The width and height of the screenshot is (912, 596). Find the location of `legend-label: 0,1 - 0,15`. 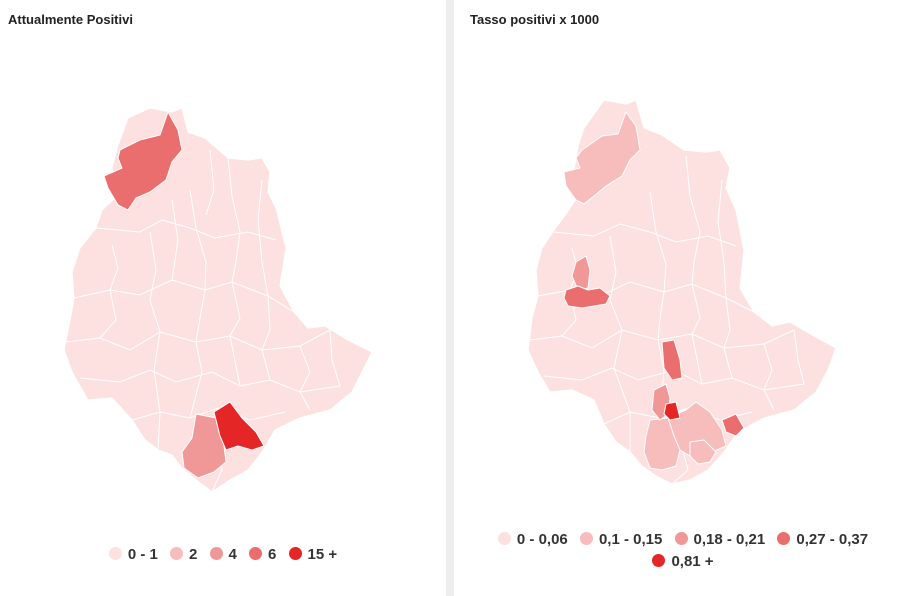

legend-label: 0,1 - 0,15 is located at coordinates (630, 539).